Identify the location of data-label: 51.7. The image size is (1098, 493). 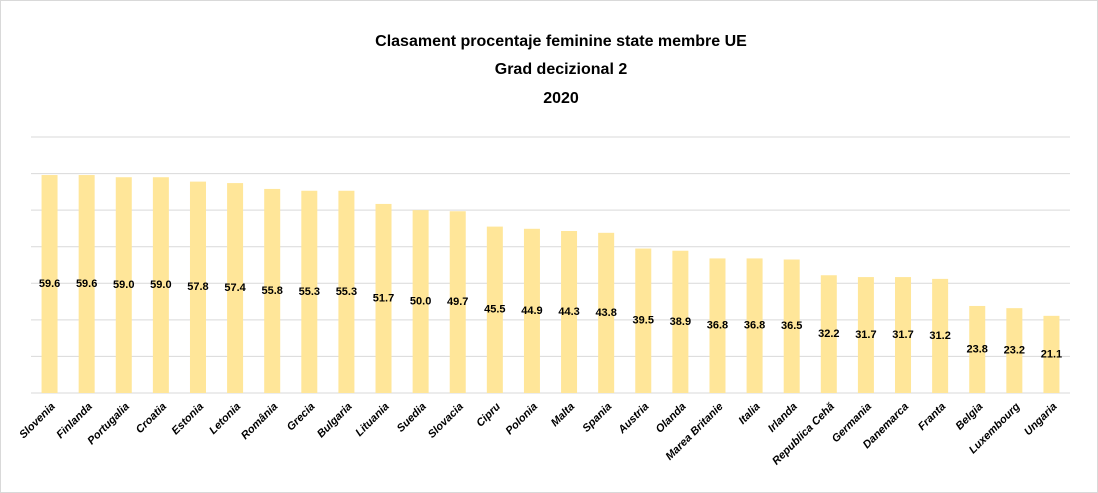
(383, 298).